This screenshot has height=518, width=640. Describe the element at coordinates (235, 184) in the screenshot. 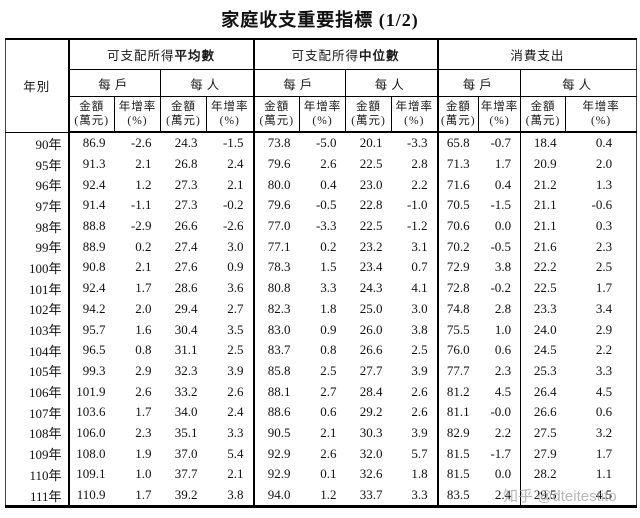

I see `value-cell: 2.1` at that location.